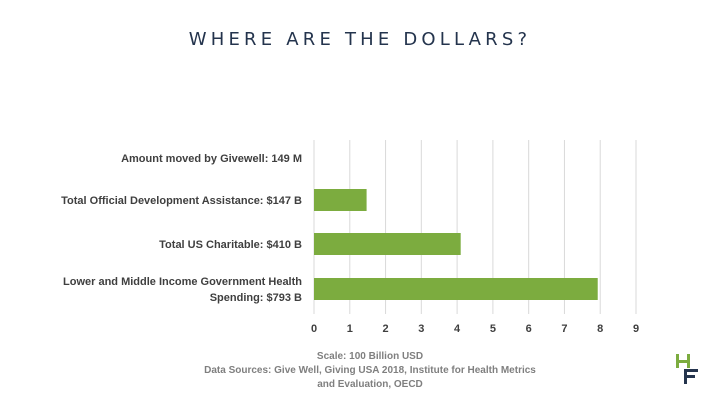  Describe the element at coordinates (493, 329) in the screenshot. I see `x-tick-label-5: 5` at that location.